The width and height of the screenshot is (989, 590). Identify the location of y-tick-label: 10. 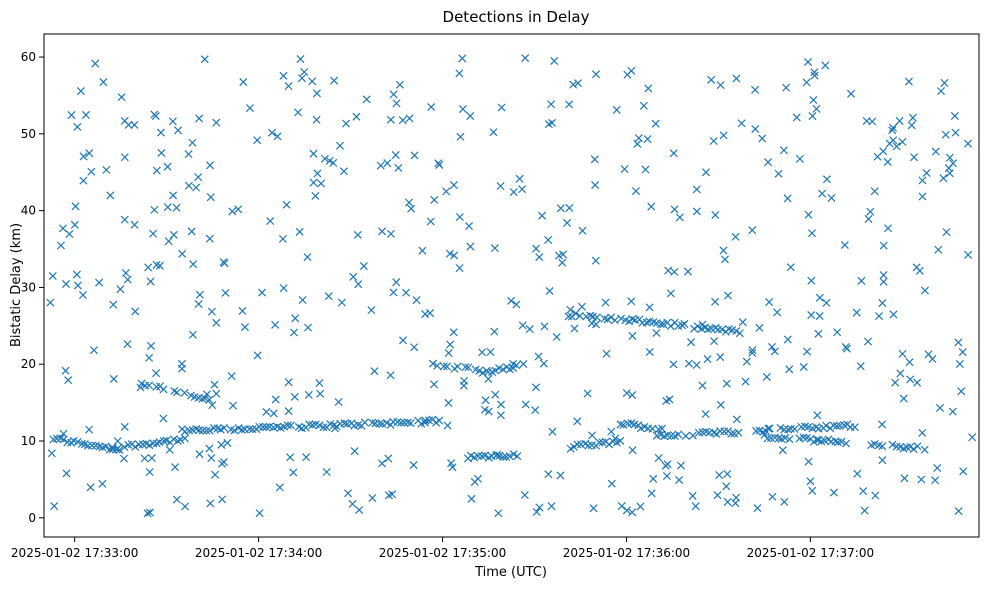
(28, 441).